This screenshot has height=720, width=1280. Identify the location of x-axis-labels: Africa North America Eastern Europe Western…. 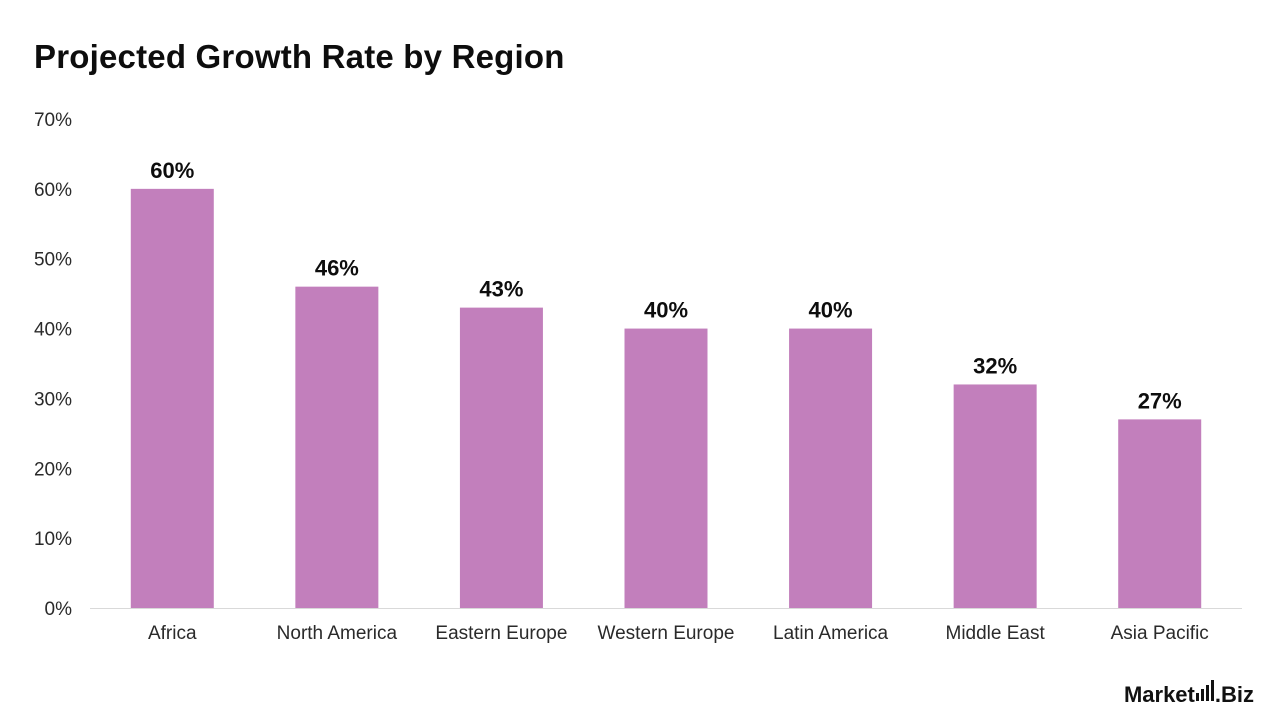
(678, 633).